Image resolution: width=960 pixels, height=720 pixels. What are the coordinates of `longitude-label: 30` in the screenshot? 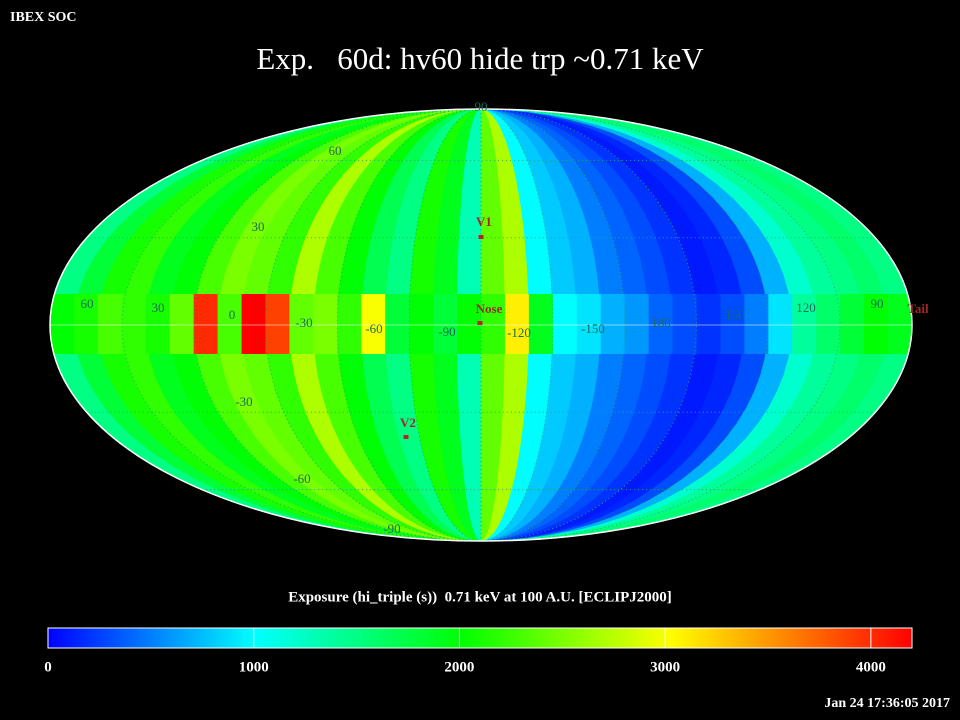 It's located at (158, 307).